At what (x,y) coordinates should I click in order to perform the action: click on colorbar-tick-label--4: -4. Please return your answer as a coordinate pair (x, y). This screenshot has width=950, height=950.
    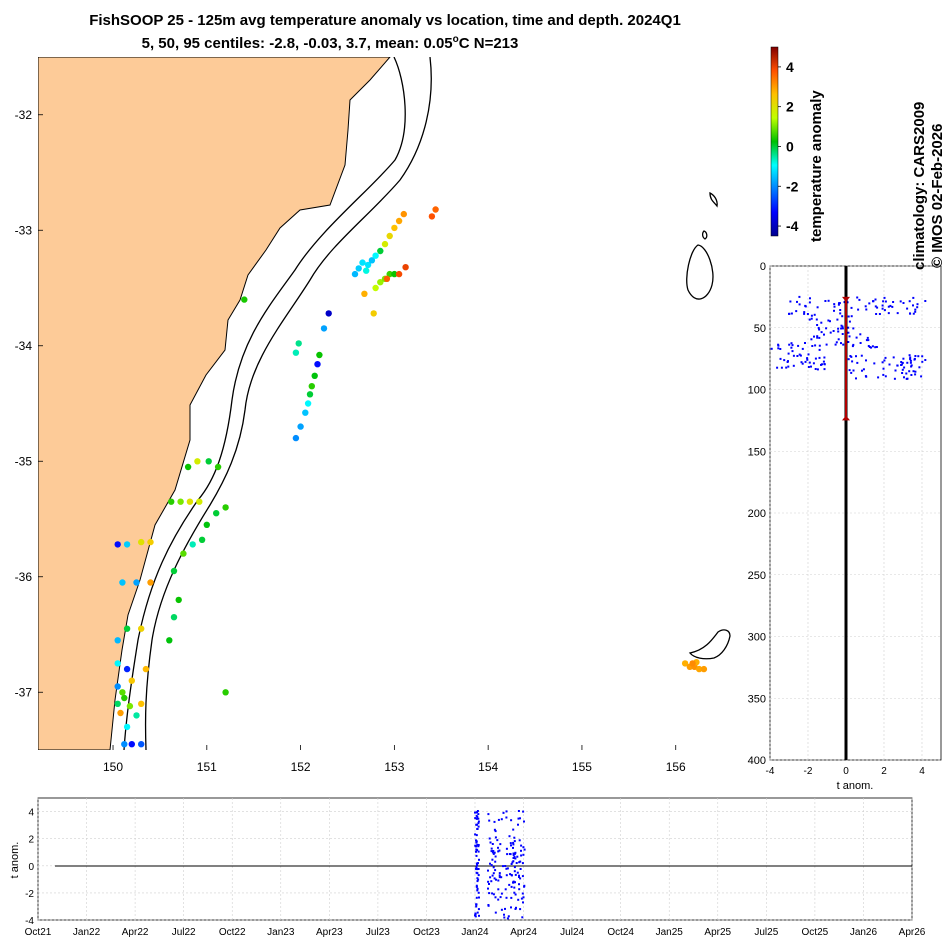
    Looking at the image, I should click on (792, 226).